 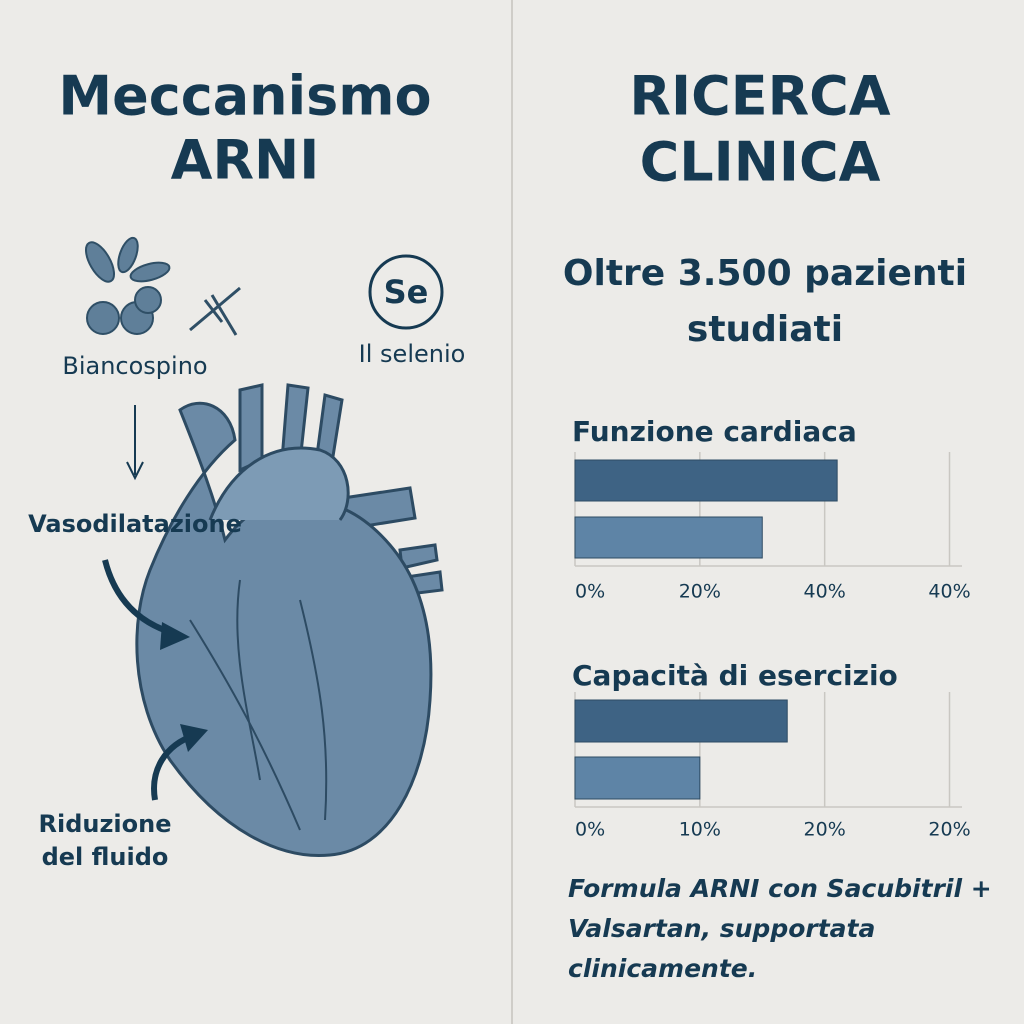 What do you see at coordinates (700, 830) in the screenshot?
I see `x-tick-label: 10%` at bounding box center [700, 830].